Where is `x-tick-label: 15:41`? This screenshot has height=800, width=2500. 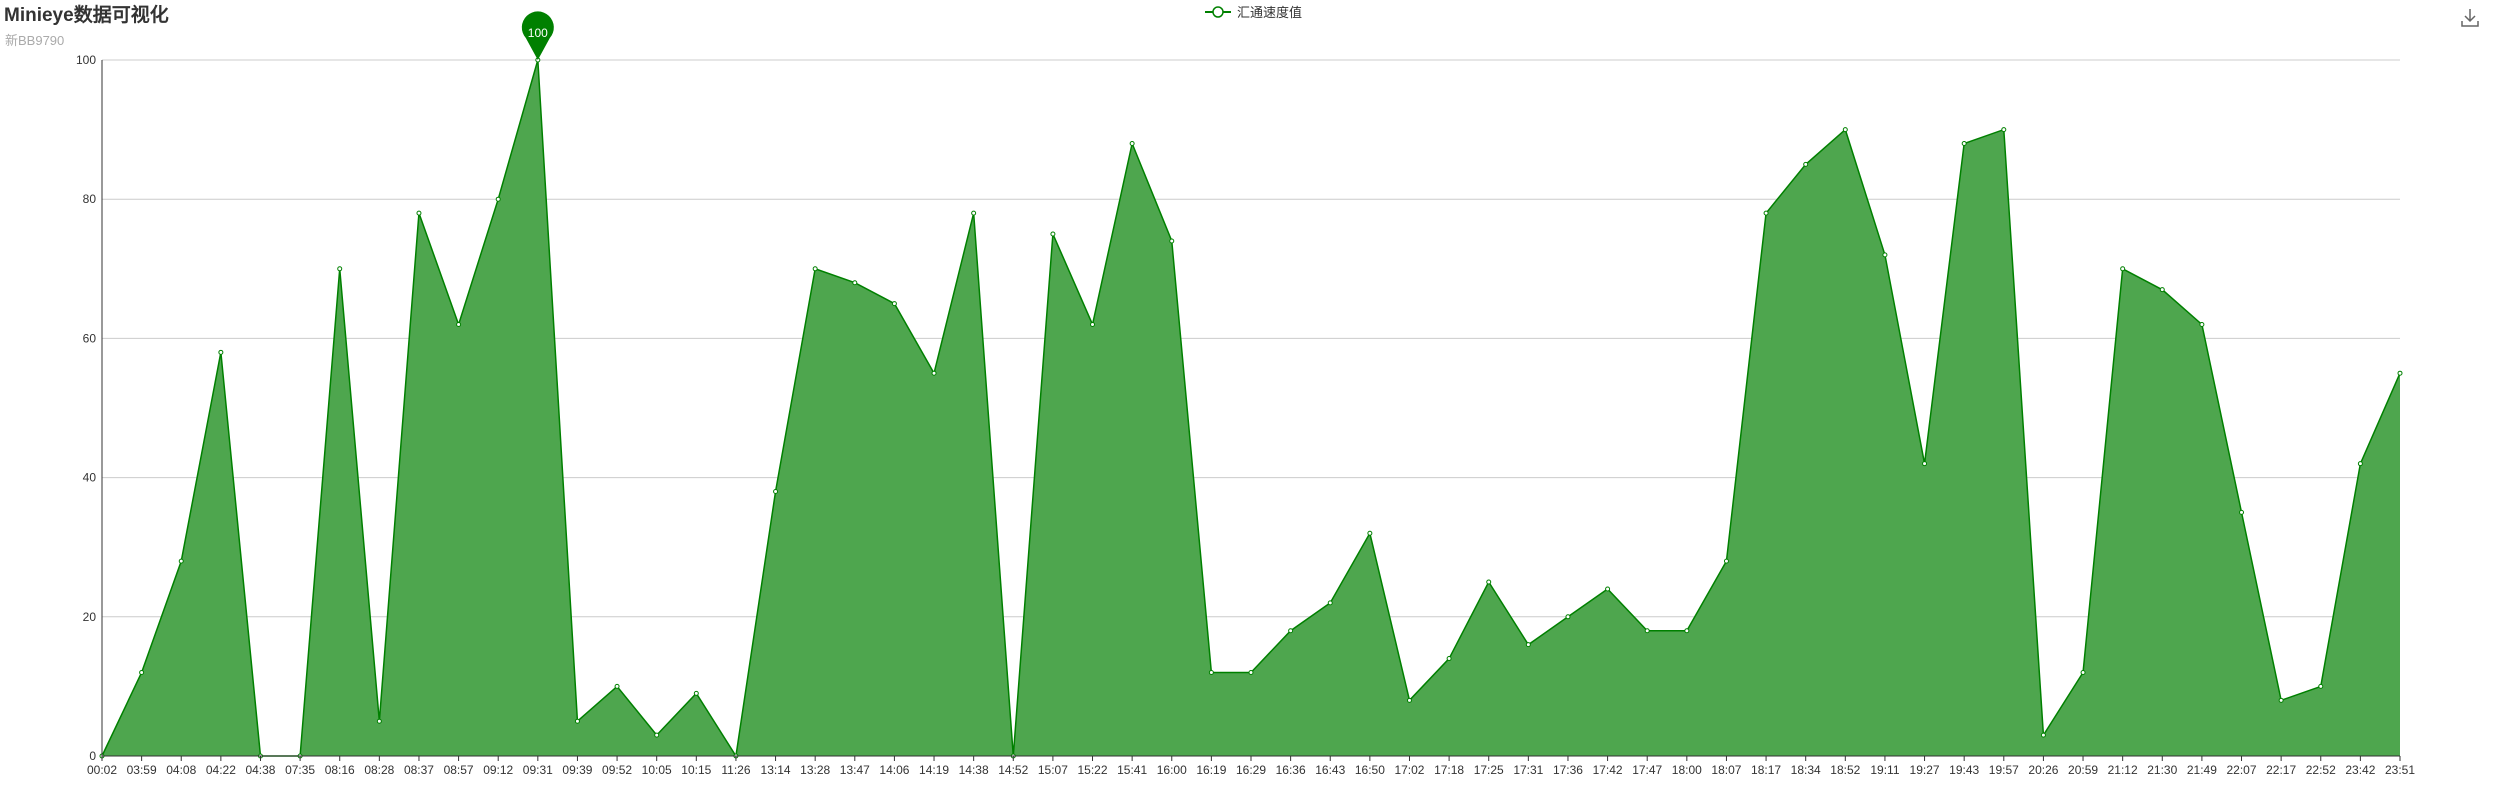
x-tick-label: 15:41 is located at coordinates (1132, 770).